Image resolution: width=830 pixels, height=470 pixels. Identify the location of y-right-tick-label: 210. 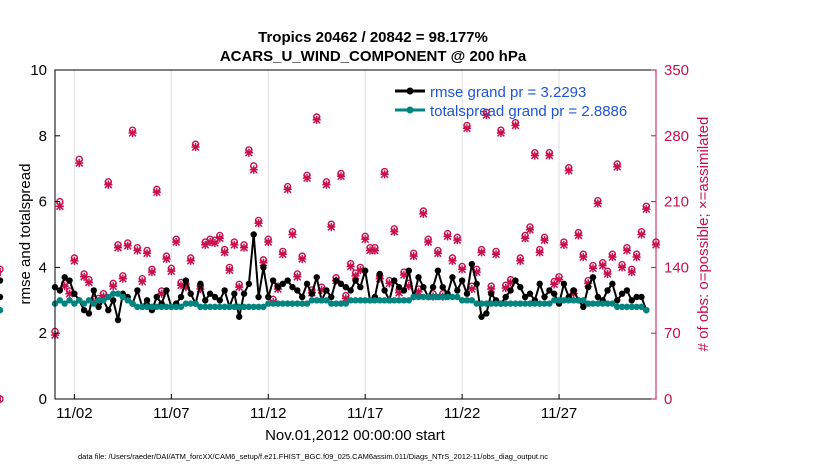
(676, 202).